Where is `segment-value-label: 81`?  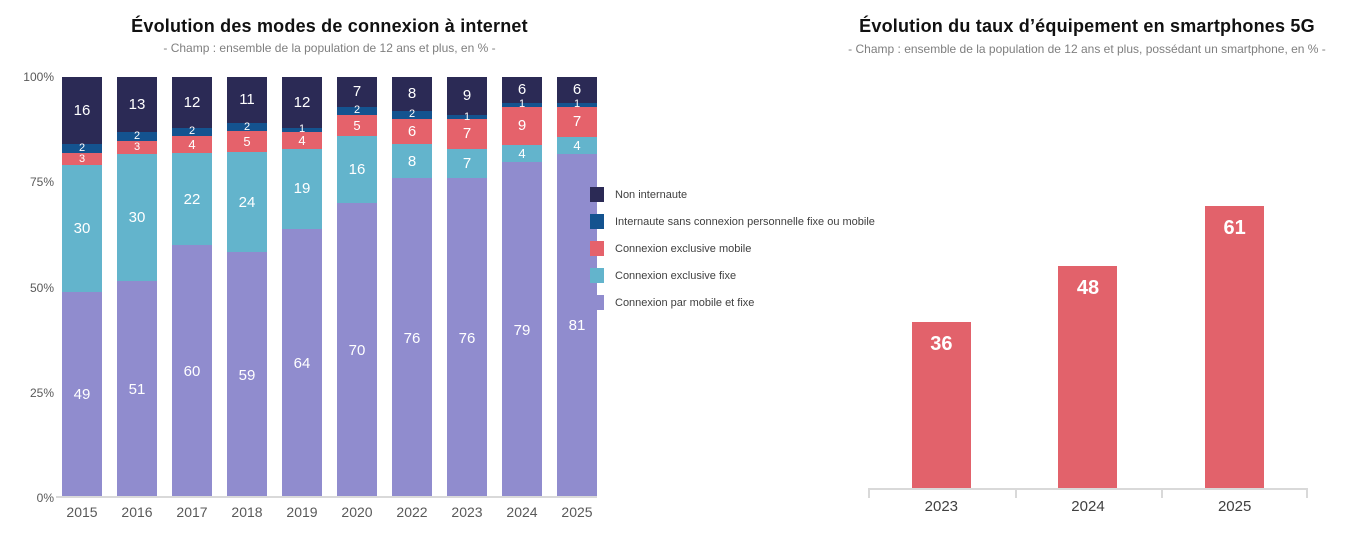
segment-value-label: 81 is located at coordinates (577, 326).